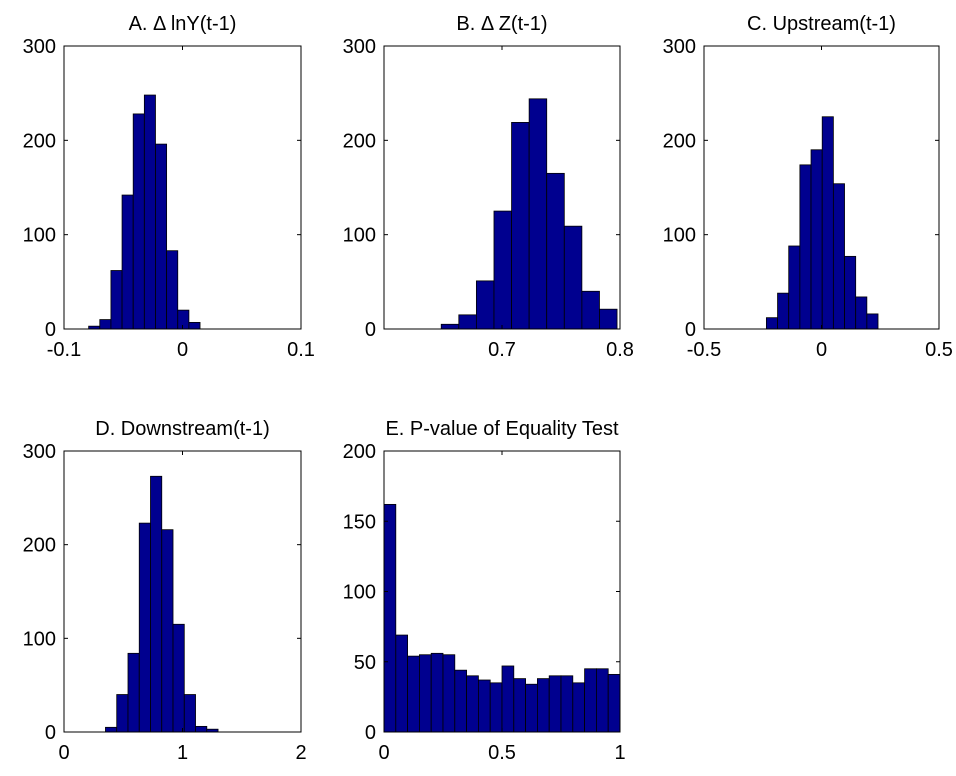 The width and height of the screenshot is (956, 776). I want to click on histogram-panel-4: 0 100 200 300 0 1 2 D. Downstream(t-1), so click(165, 591).